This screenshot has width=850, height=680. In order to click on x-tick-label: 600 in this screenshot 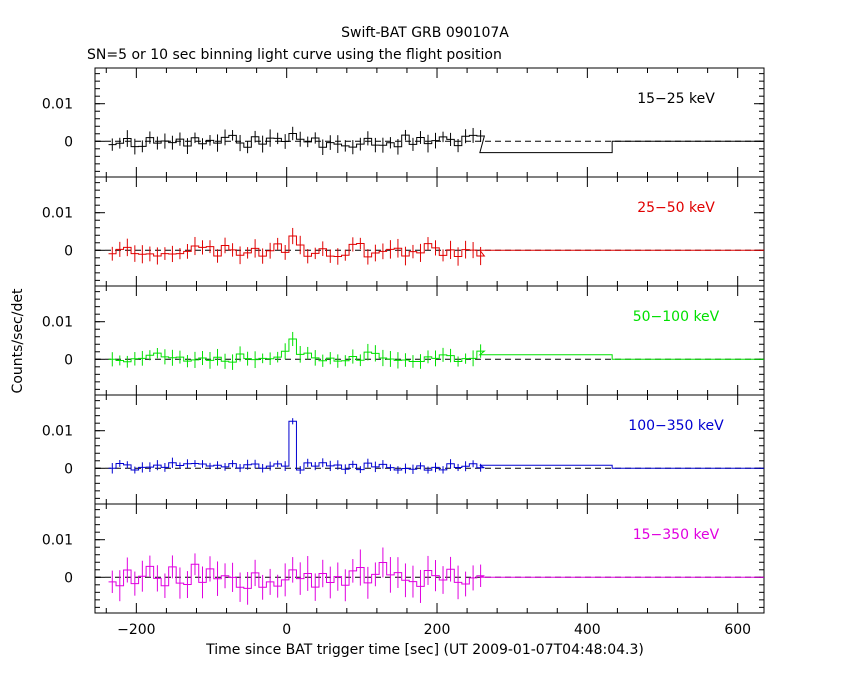, I will do `click(737, 630)`.